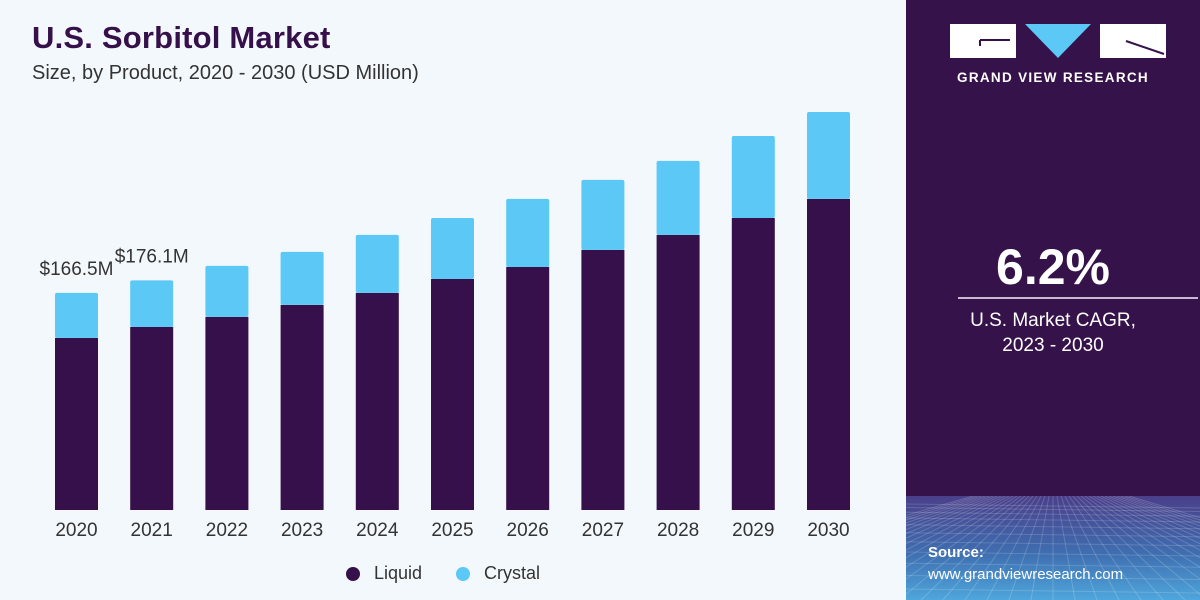  I want to click on bar-crystal-2020, so click(76, 315).